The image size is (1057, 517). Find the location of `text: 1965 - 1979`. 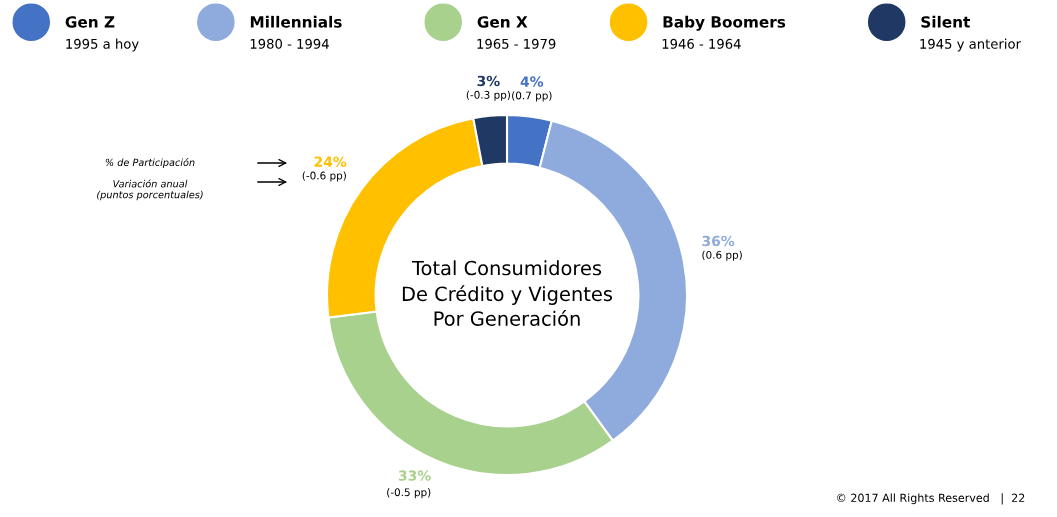

text: 1965 - 1979 is located at coordinates (516, 43).